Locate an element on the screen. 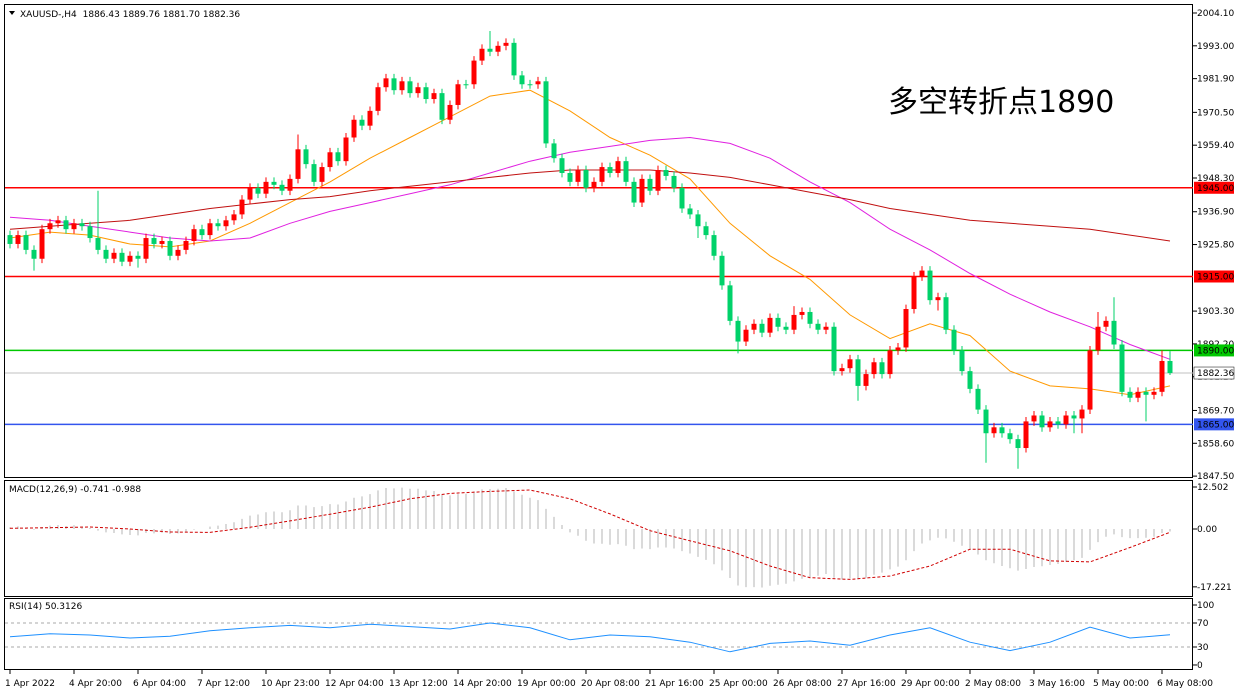 The image size is (1235, 697). x-tick-label: 6 Apr 04:00 is located at coordinates (159, 684).